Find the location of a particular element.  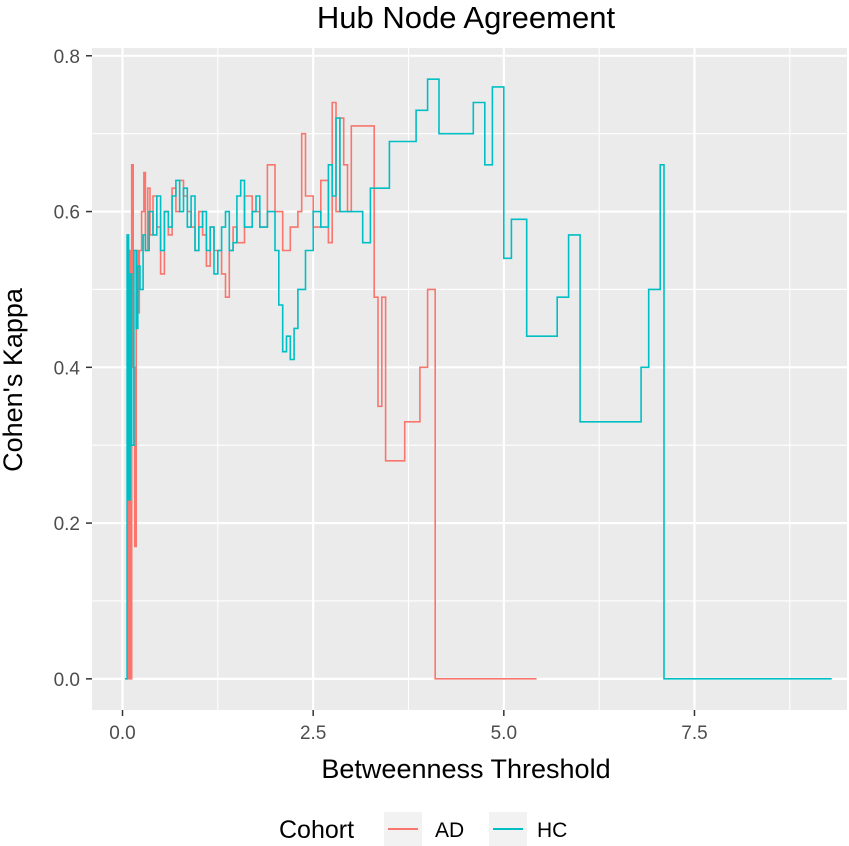

legend-title: Cohort is located at coordinates (316, 830).